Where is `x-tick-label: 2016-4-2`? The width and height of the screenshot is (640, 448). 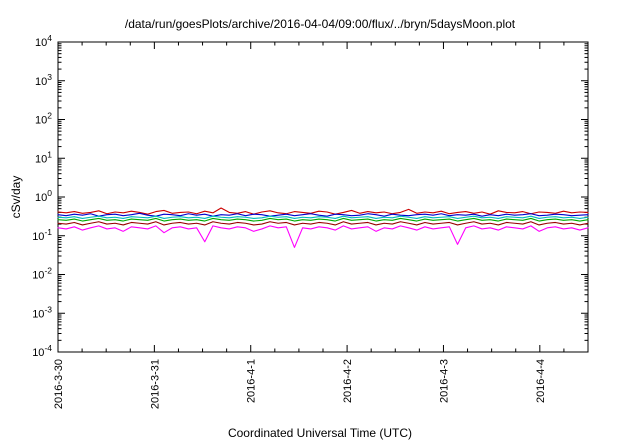
x-tick-label: 2016-4-2 is located at coordinates (348, 381).